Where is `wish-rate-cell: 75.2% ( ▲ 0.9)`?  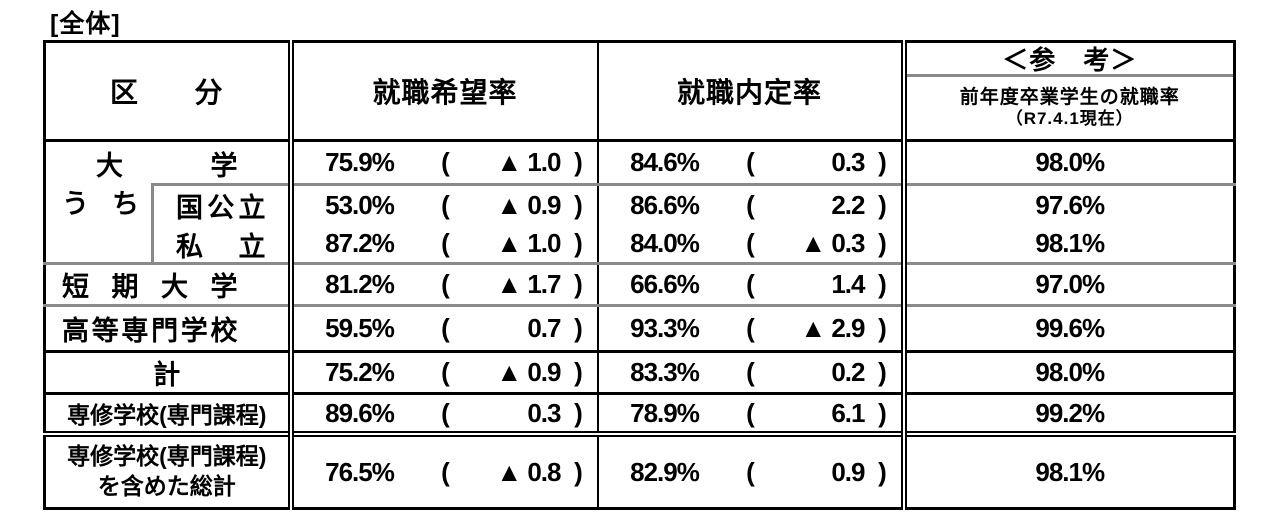 wish-rate-cell: 75.2% ( ▲ 0.9) is located at coordinates (442, 372).